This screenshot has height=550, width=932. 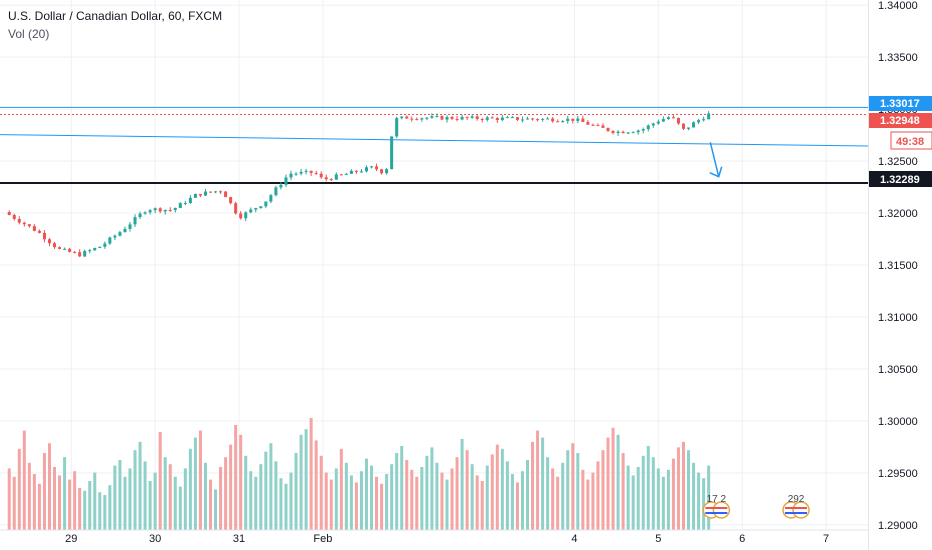 I want to click on countdown-text: 49:38, so click(x=910, y=142).